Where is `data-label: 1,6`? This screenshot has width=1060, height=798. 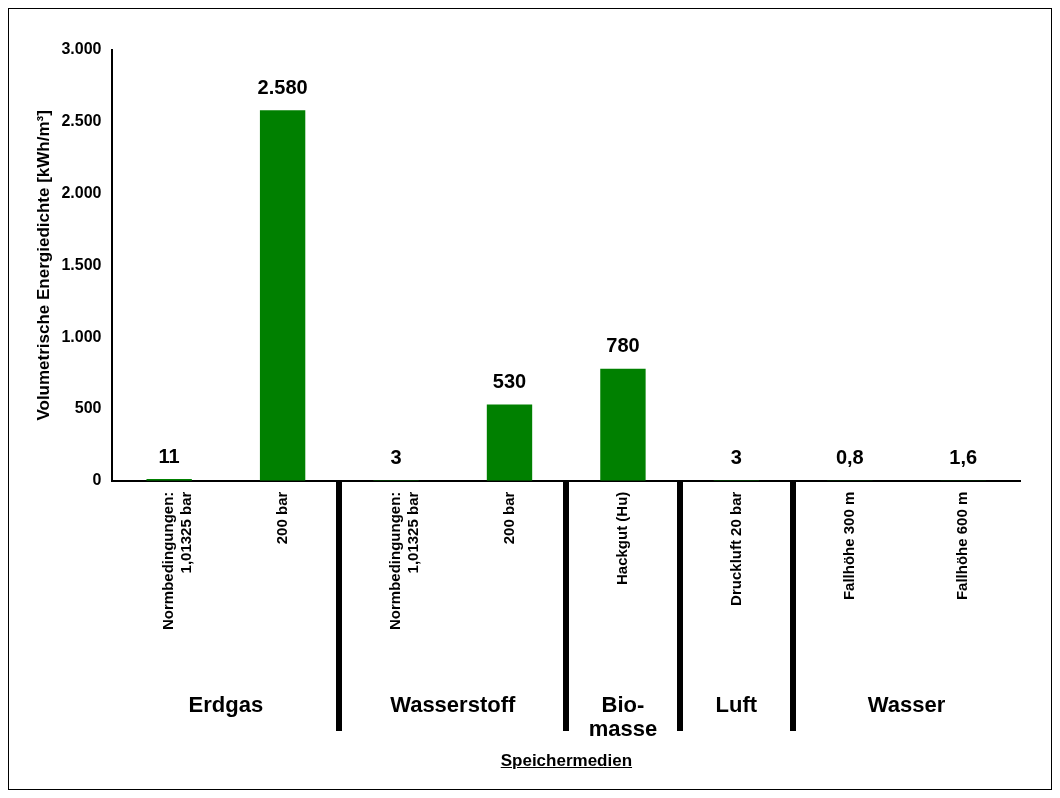
data-label: 1,6 is located at coordinates (963, 456).